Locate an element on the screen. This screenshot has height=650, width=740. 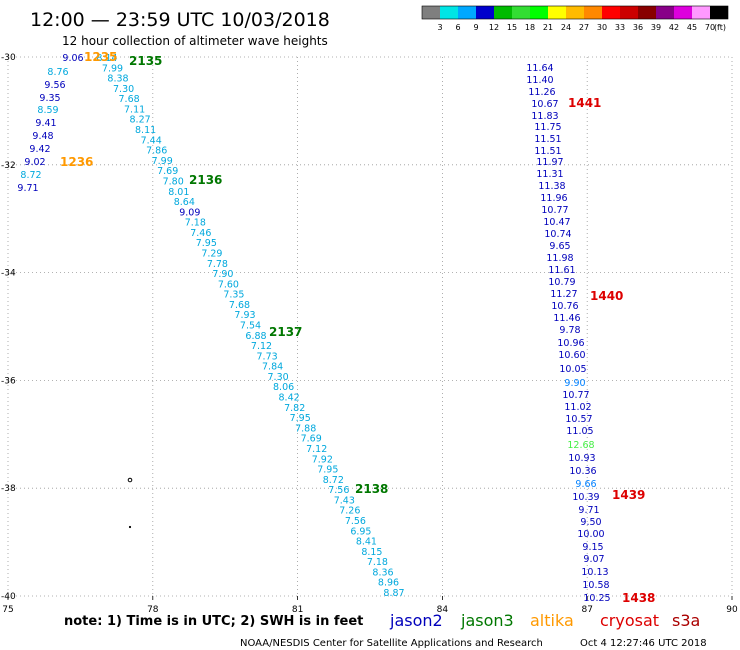
x-tick-label: 81 is located at coordinates (297, 610).